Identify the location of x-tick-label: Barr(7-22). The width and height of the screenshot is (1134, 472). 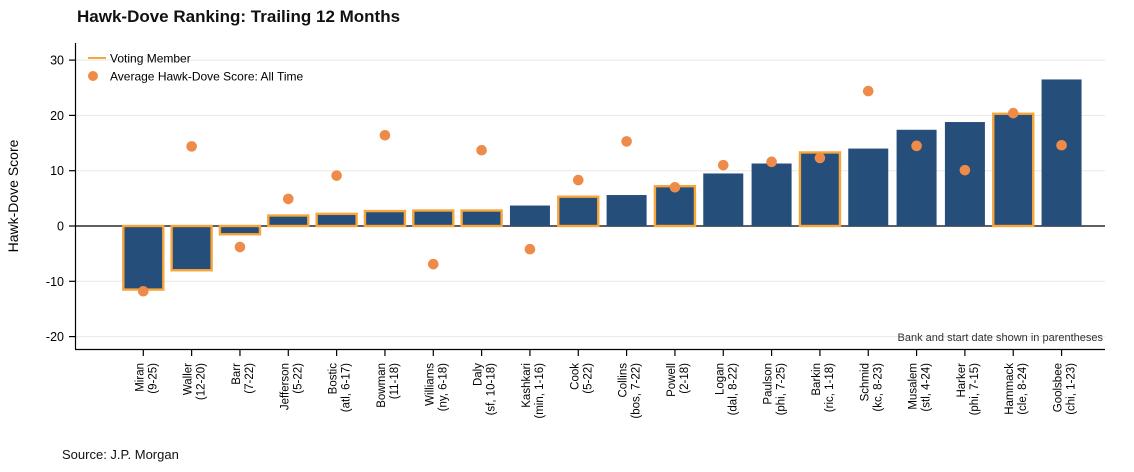
(243, 378).